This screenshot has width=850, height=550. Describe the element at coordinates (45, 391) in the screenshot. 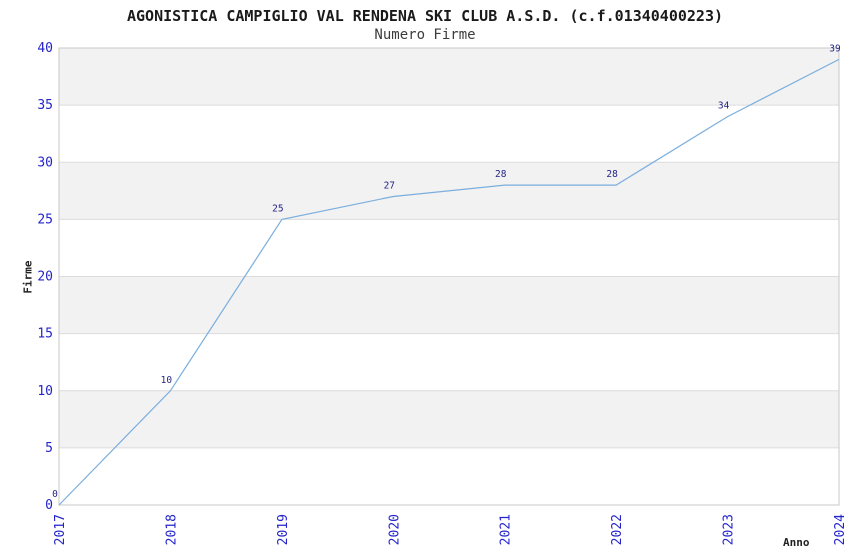

I see `y-tick-label: 10` at that location.